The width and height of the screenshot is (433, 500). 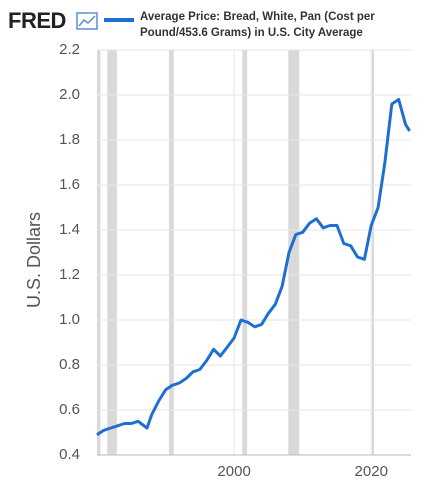 I want to click on y-axis-label: U.S. Dollars, so click(x=34, y=260).